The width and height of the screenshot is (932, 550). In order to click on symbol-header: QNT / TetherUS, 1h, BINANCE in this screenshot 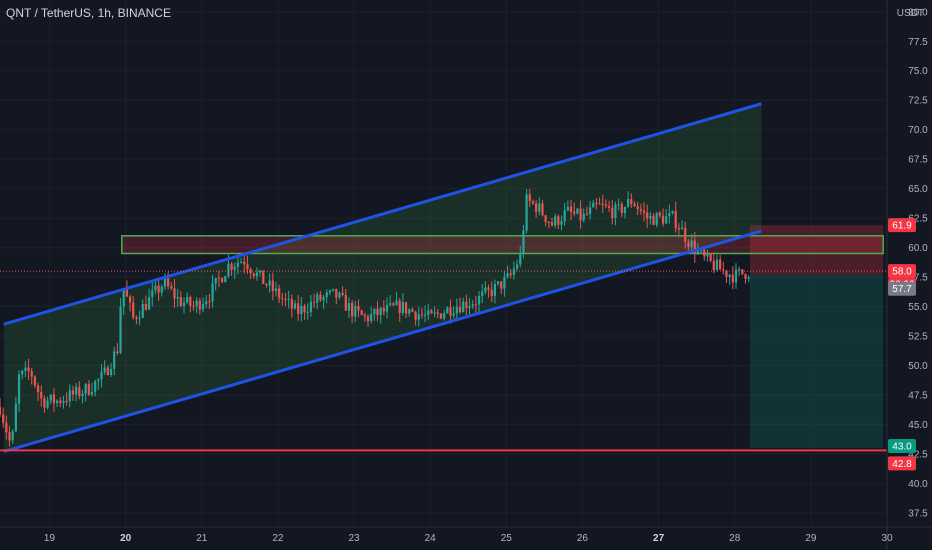, I will do `click(88, 13)`.